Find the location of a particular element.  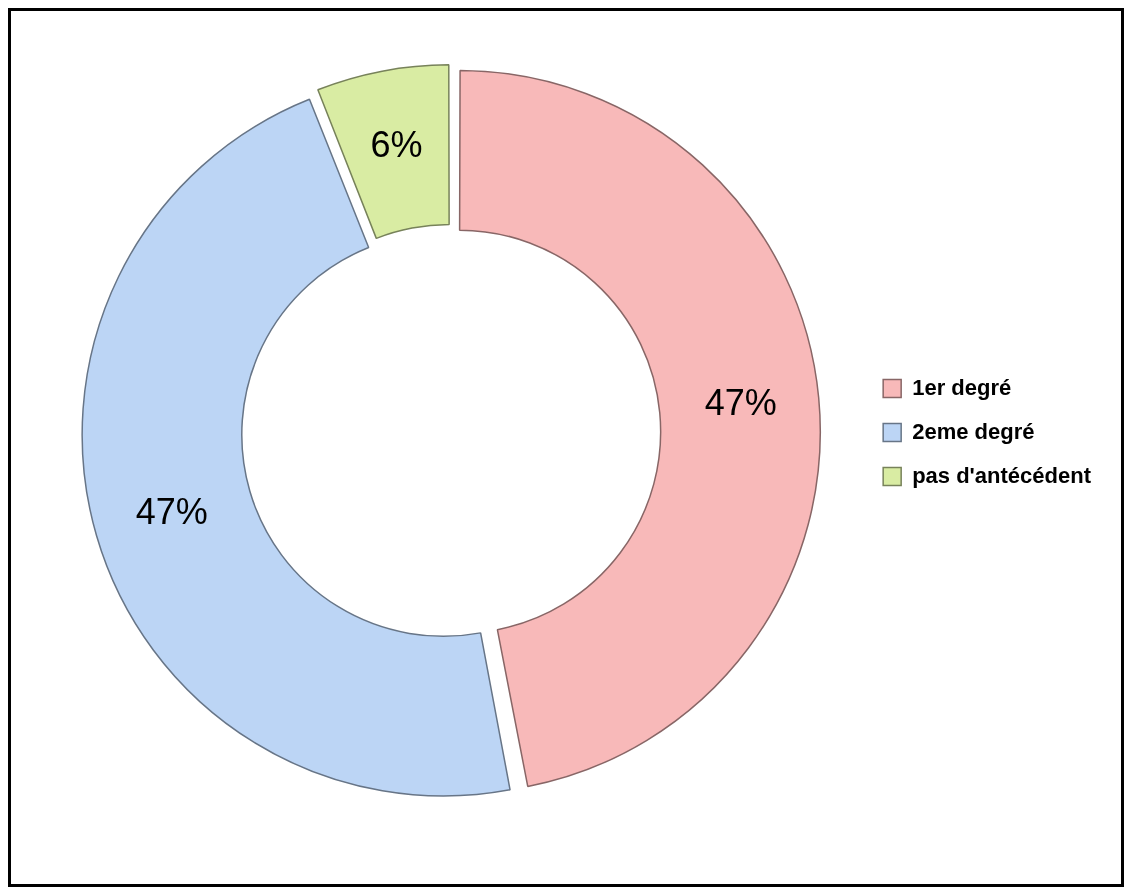

legend-label: 2eme degré is located at coordinates (973, 431).